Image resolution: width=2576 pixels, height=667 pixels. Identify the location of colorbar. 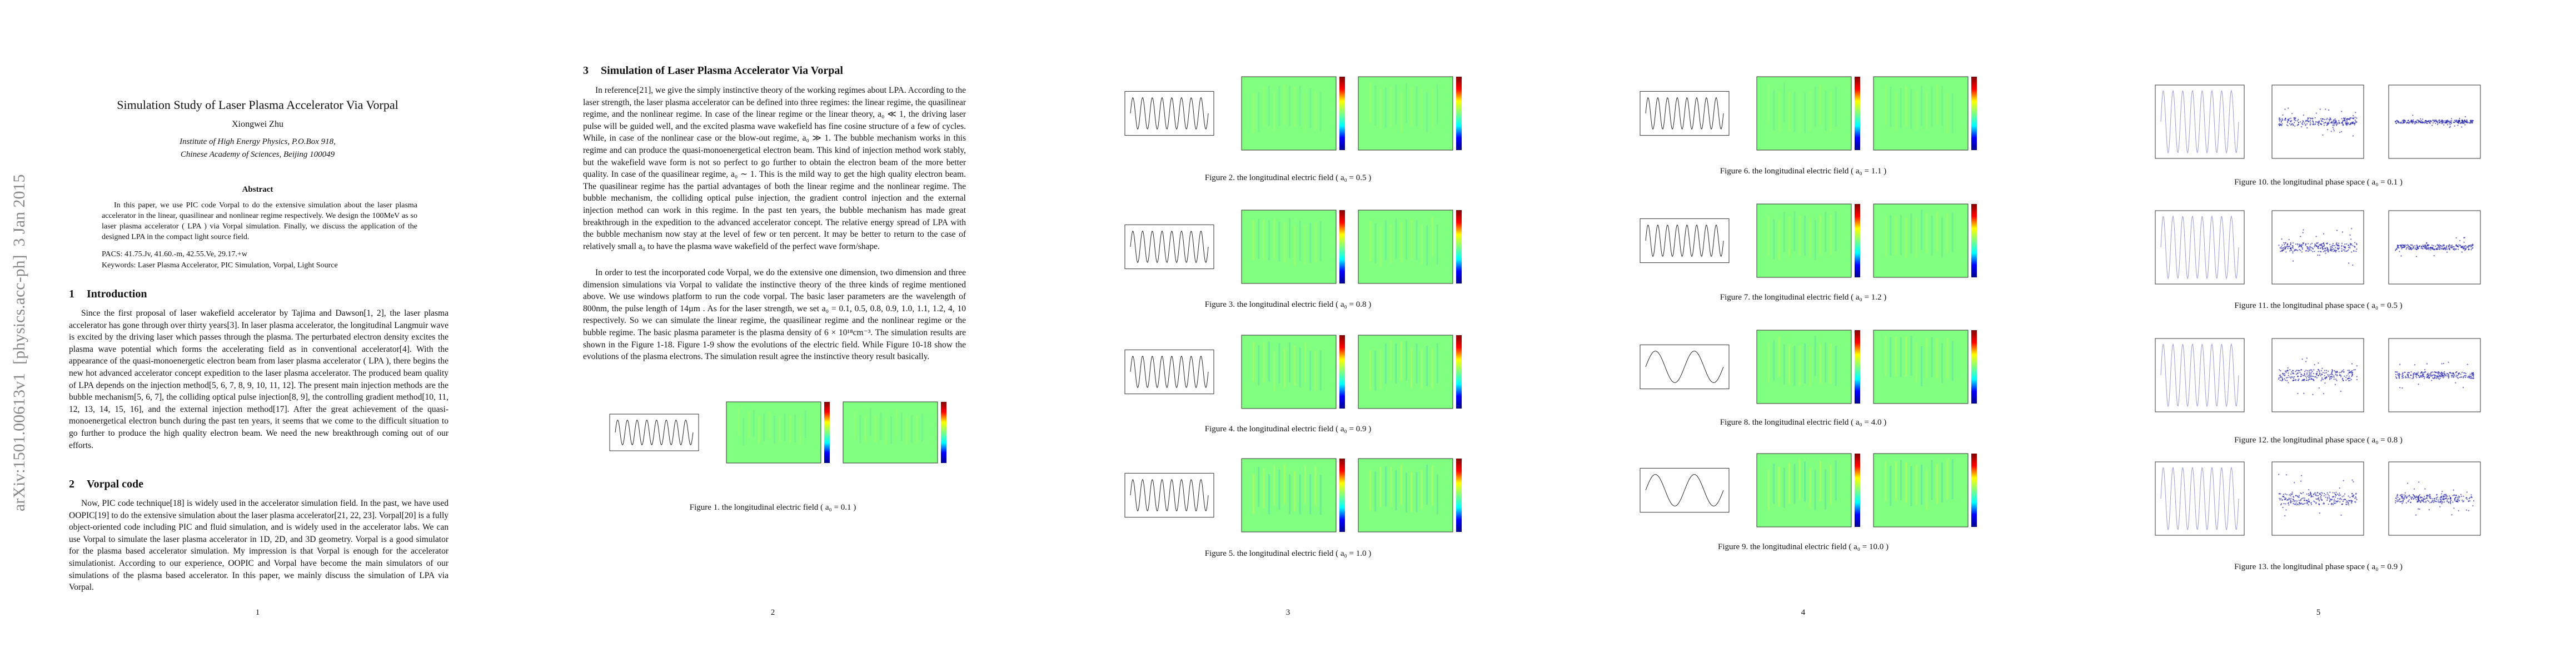
(1857, 490).